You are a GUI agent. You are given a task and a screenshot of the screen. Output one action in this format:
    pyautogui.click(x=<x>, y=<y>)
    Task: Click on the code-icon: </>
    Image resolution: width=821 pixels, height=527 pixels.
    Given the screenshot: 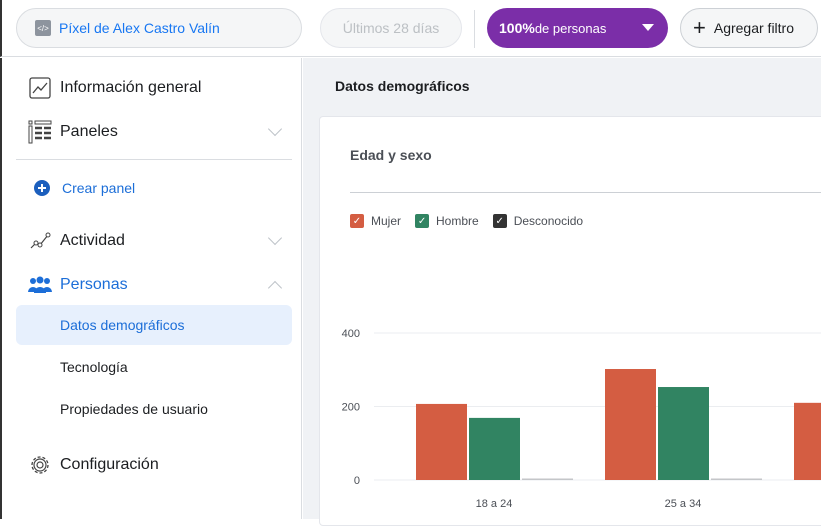 What is the action you would take?
    pyautogui.click(x=43, y=28)
    